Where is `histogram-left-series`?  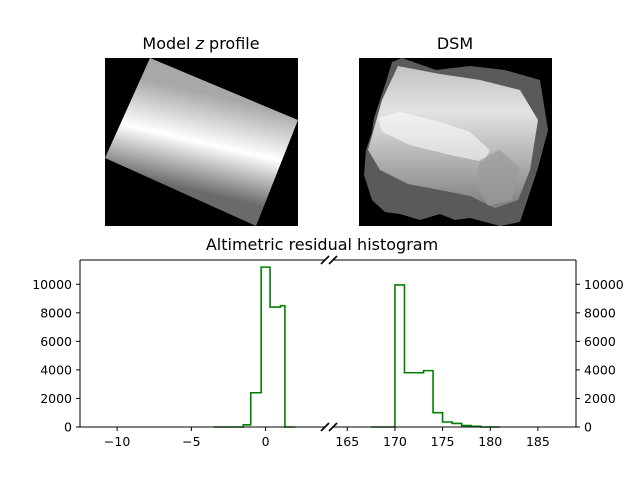 histogram-left-series is located at coordinates (254, 347).